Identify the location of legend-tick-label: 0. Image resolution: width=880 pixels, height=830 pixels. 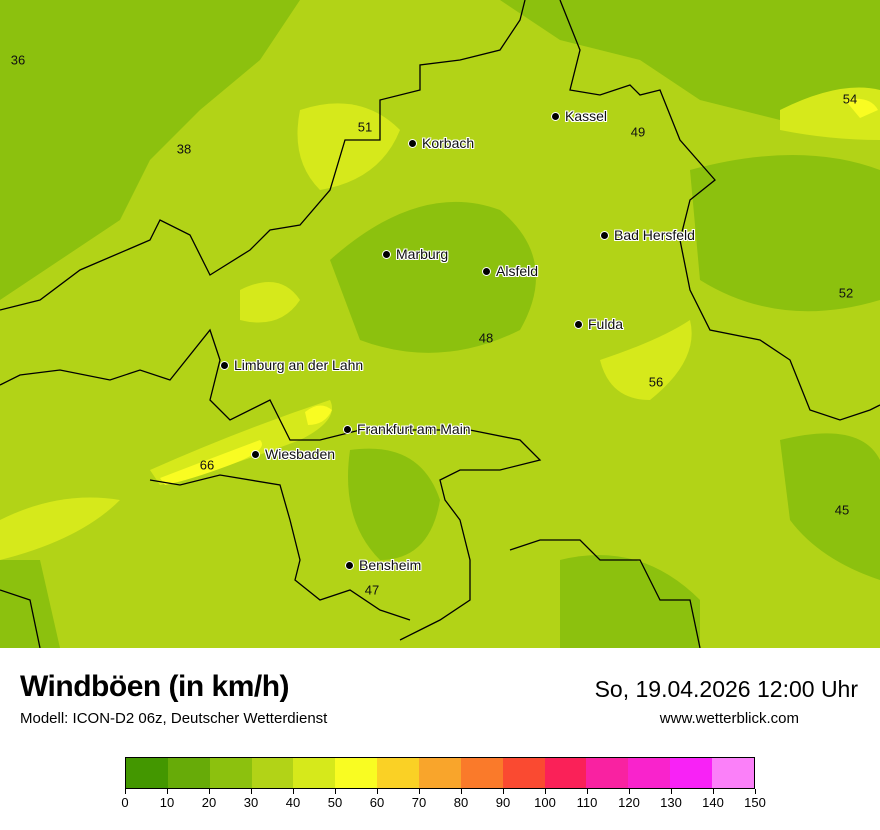
(125, 802).